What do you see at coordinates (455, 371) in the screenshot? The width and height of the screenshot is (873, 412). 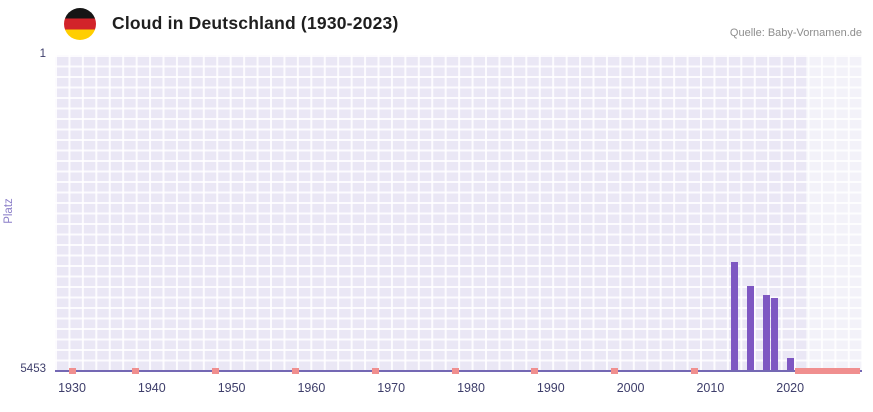 I see `not-ranked-marker-1978` at bounding box center [455, 371].